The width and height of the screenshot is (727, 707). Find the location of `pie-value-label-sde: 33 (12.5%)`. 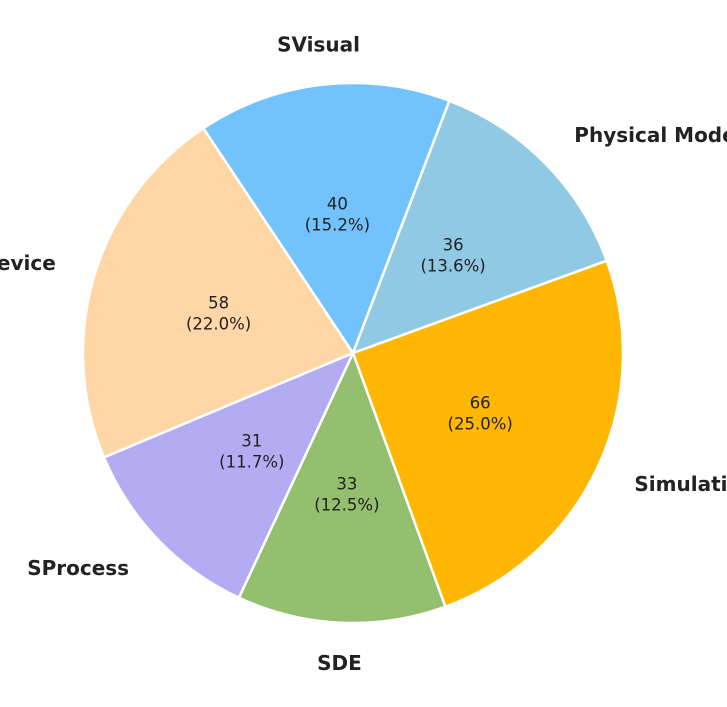

pie-value-label-sde: 33 (12.5%) is located at coordinates (346, 494).